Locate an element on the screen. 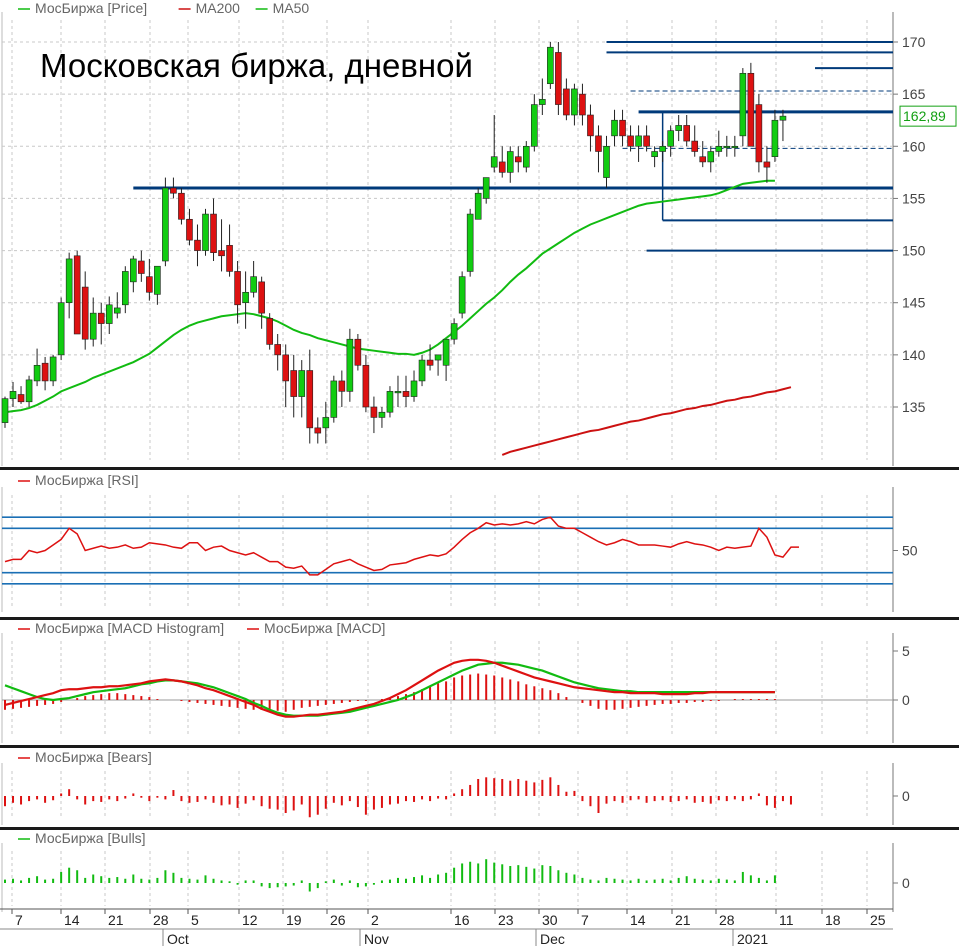 The height and width of the screenshot is (946, 959). legend: МосБиржа [Bears] is located at coordinates (85, 757).